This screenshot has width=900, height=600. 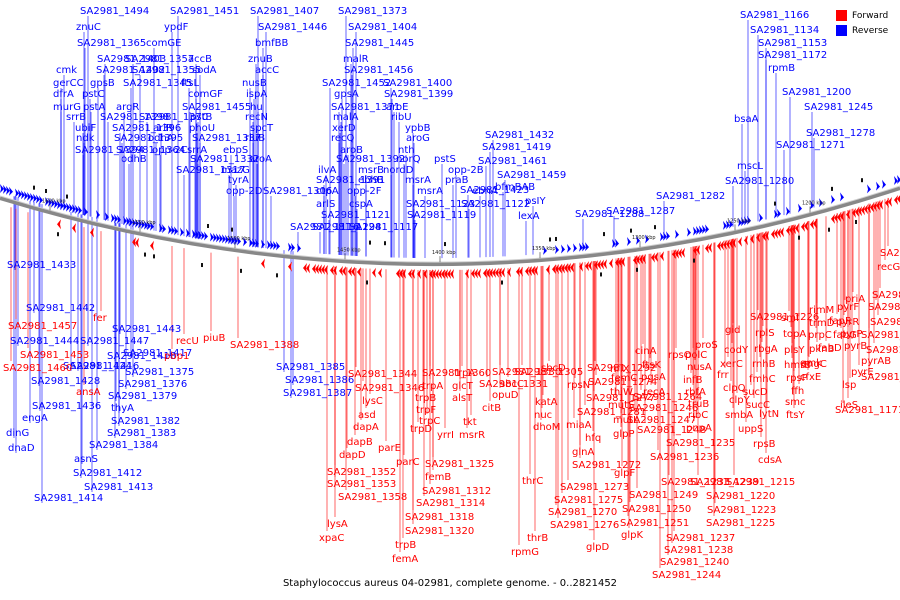 I want to click on reverse-gene-label: ypbB, so click(x=418, y=128).